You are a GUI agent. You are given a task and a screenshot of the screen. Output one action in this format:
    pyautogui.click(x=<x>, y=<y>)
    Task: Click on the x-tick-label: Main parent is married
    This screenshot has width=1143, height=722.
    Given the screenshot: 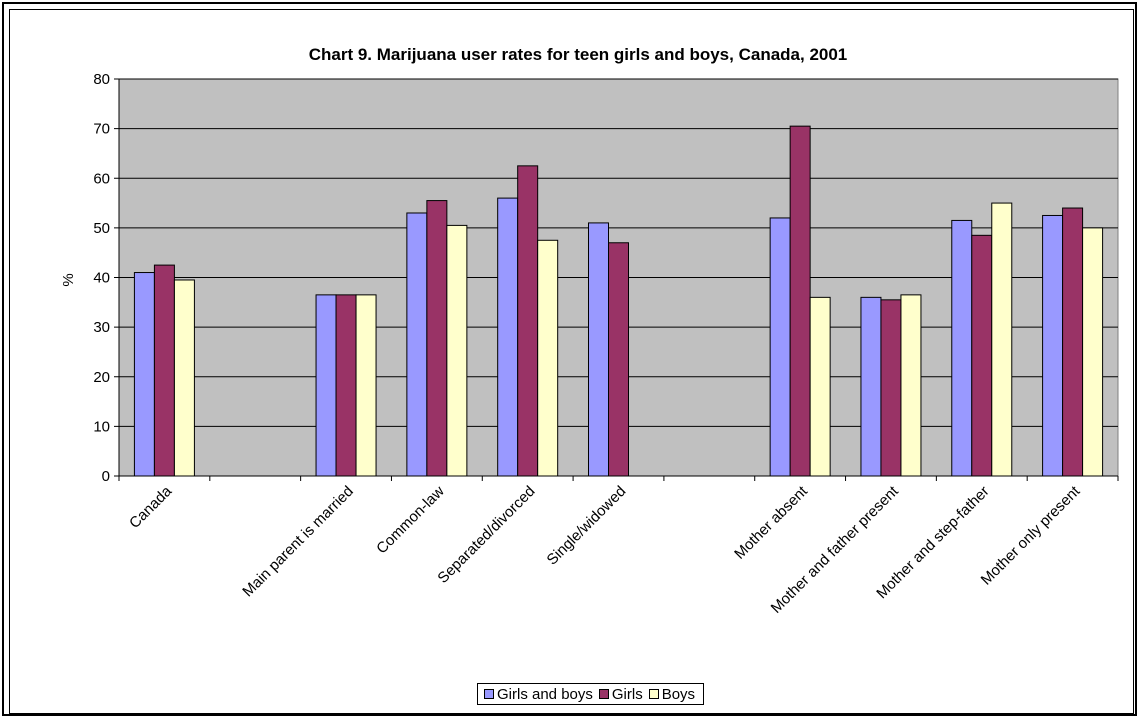 What is the action you would take?
    pyautogui.click(x=298, y=542)
    